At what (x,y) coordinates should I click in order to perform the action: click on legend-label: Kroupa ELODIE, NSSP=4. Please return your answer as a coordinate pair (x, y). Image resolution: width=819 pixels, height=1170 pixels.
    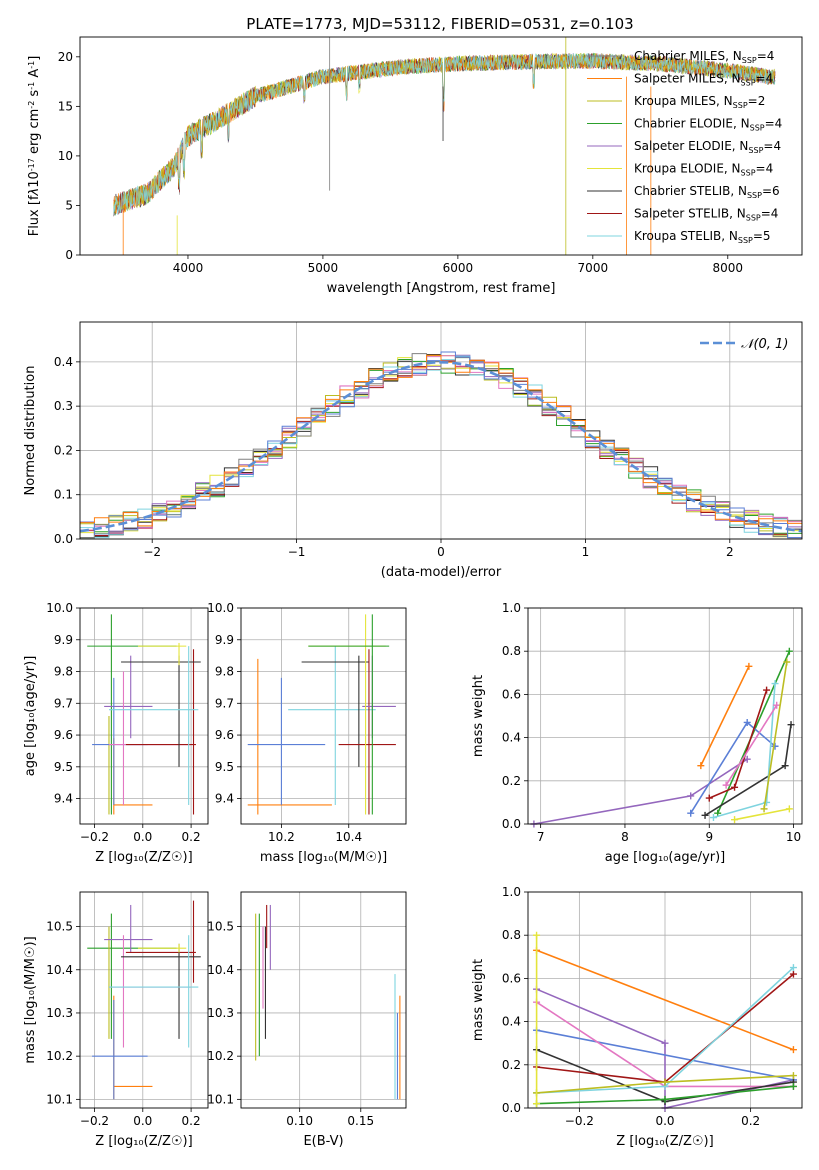
    Looking at the image, I should click on (703, 170).